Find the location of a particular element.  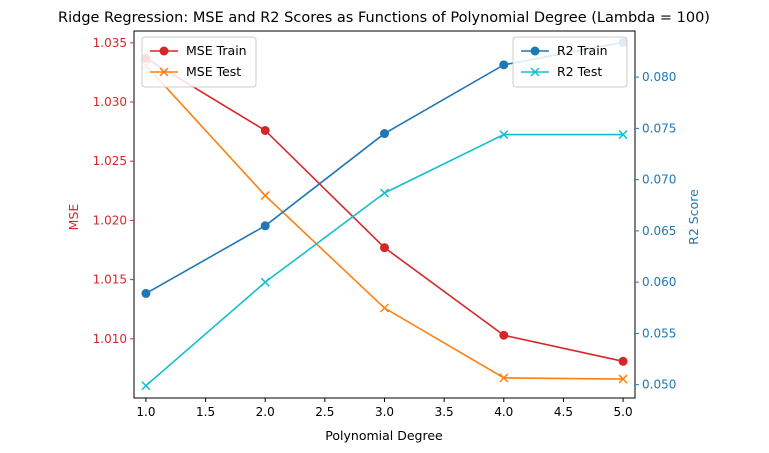

y-right-tick-label: 0.060 is located at coordinates (659, 282).